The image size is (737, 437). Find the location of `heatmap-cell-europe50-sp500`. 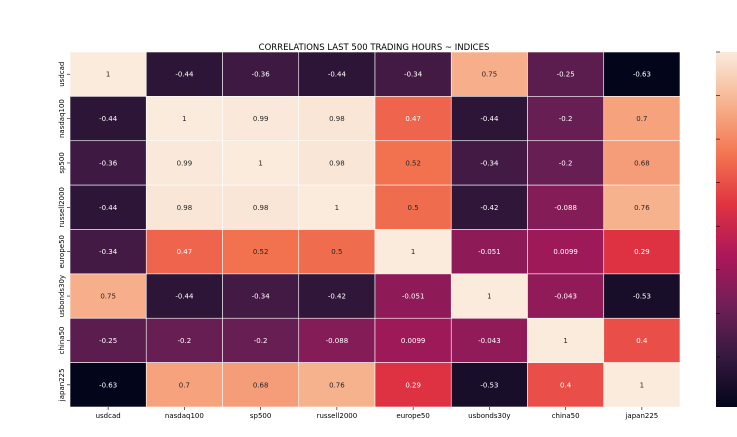

heatmap-cell-europe50-sp500 is located at coordinates (261, 252).